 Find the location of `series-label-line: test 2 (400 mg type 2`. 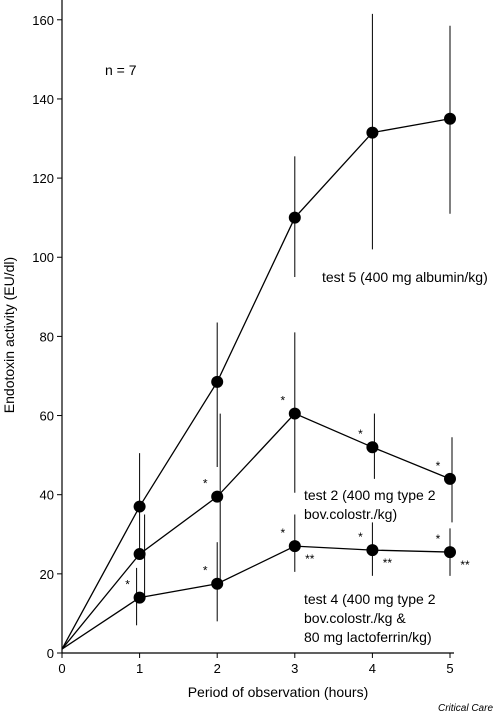

series-label-line: test 2 (400 mg type 2 is located at coordinates (370, 495).